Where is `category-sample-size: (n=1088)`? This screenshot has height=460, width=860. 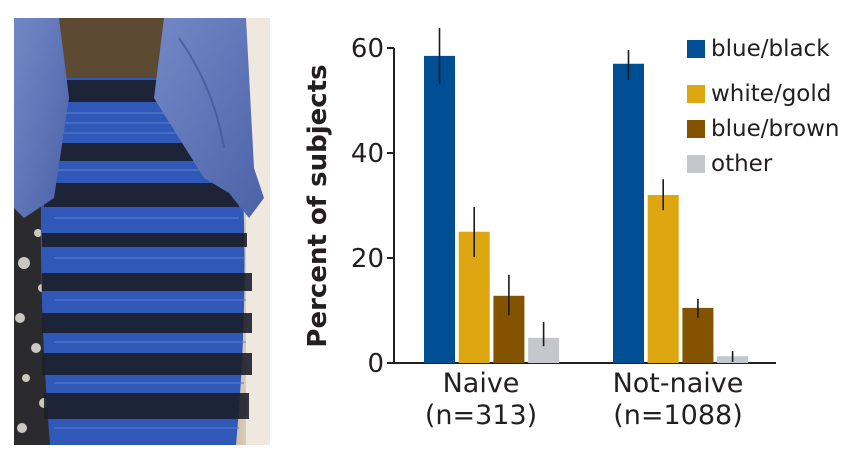 category-sample-size: (n=1088) is located at coordinates (678, 415).